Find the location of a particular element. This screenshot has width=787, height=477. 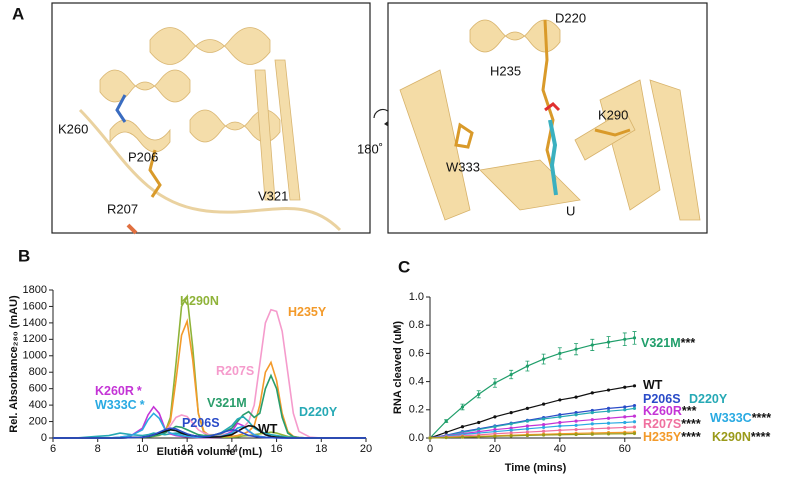

x-tick-label: 18 is located at coordinates (321, 449).